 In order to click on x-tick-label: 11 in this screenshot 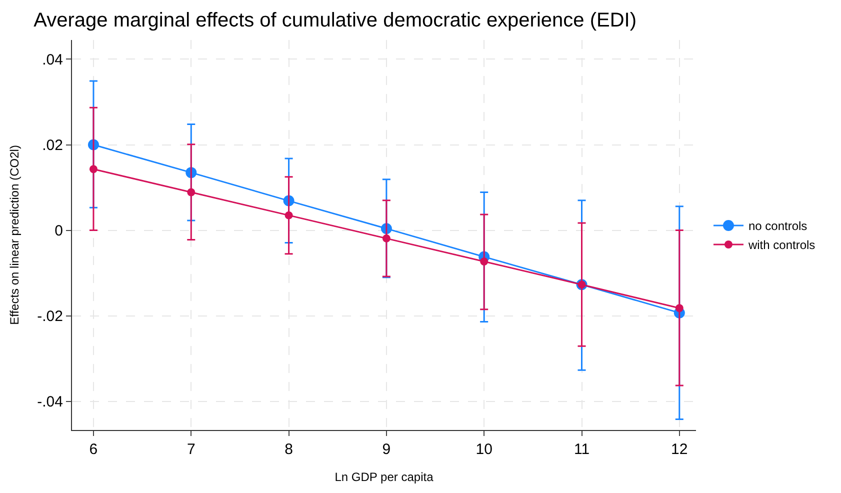, I will do `click(582, 449)`.